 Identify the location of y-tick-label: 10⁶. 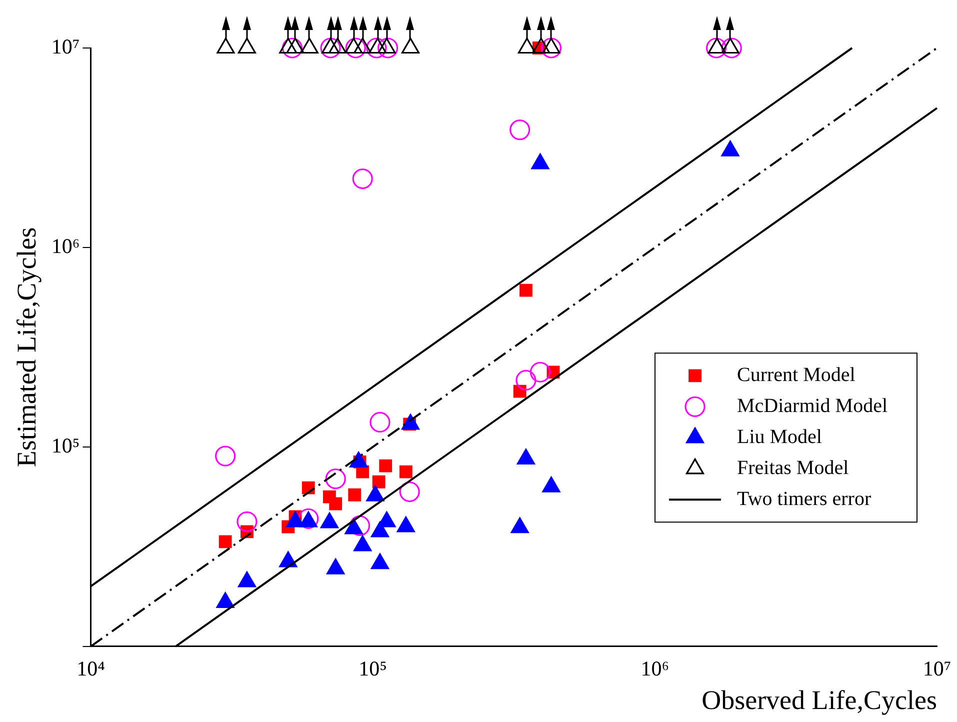
(65, 246).